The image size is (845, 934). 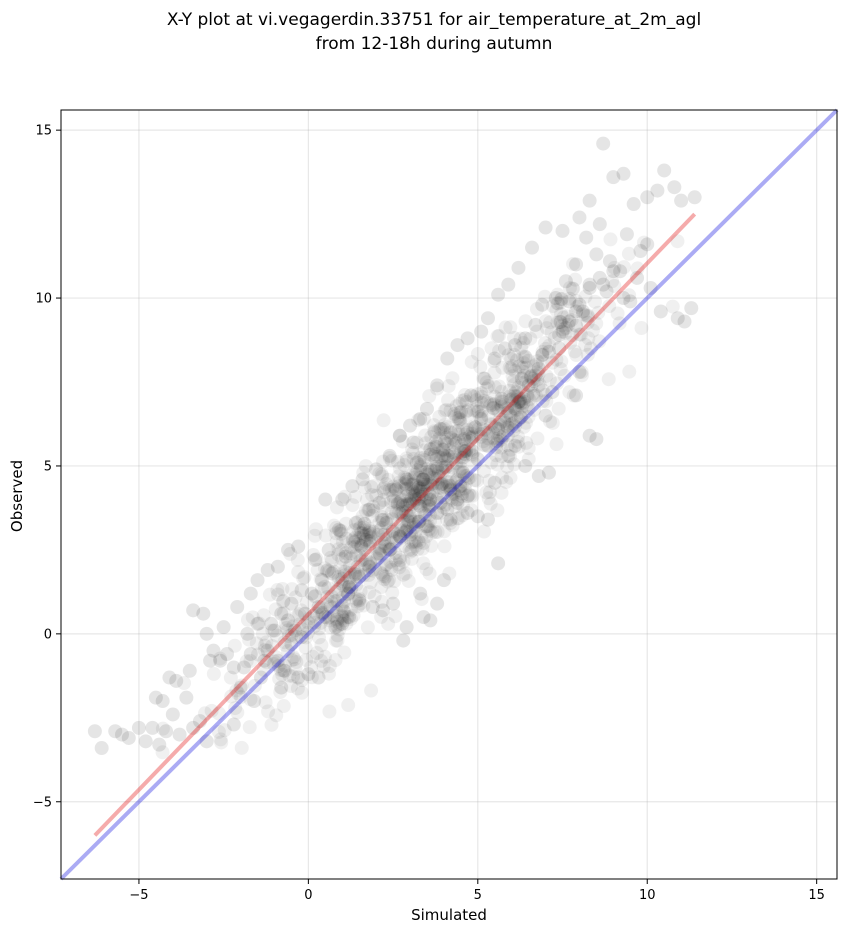 What do you see at coordinates (47, 467) in the screenshot?
I see `y-axis-ticks: −5 0 5 10 15` at bounding box center [47, 467].